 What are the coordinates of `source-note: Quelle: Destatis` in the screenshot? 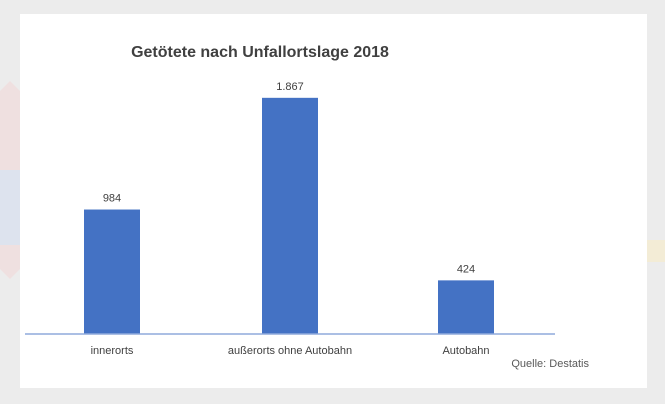 It's located at (550, 364).